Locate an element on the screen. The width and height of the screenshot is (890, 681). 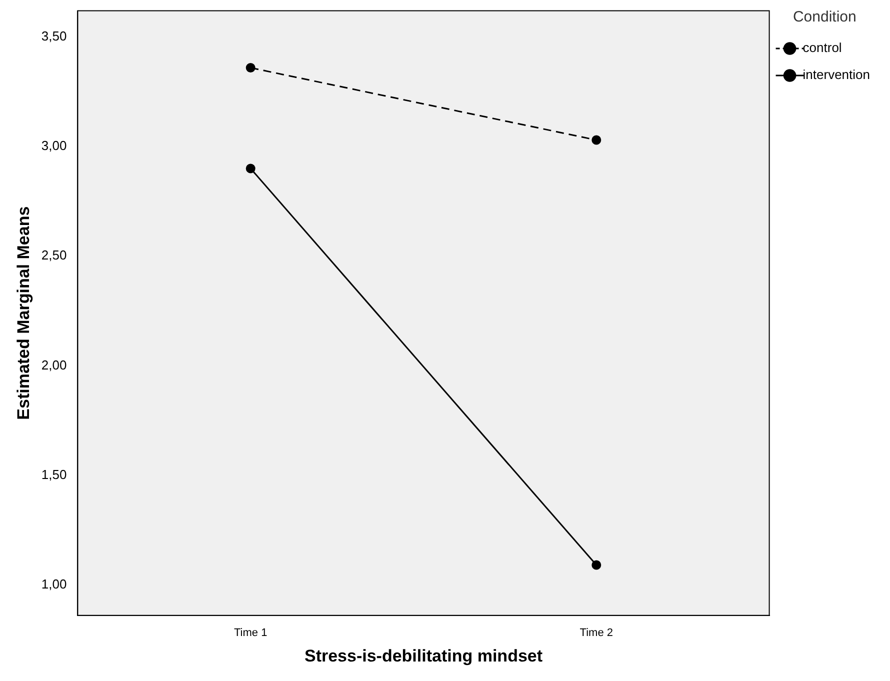
y-tick-label: 3,00 is located at coordinates (54, 146).